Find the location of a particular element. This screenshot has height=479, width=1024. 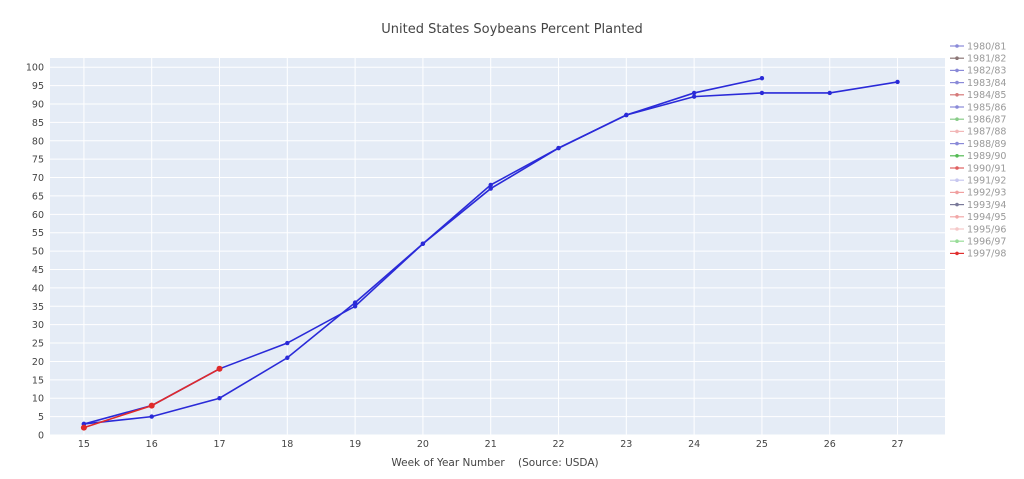

legend-item-1993-94: 1993/94 is located at coordinates (978, 205).